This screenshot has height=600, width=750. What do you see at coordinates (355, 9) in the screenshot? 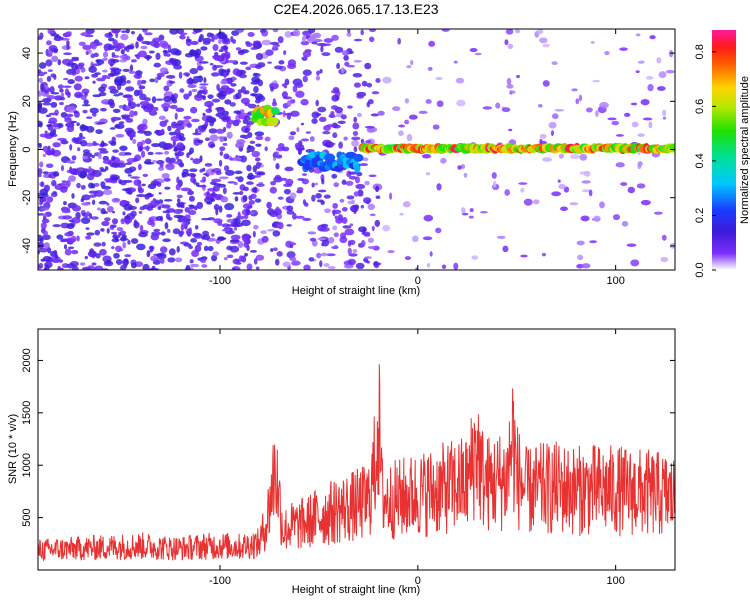
I see `figure-title: C2E4.2026.065.17.13.E23` at bounding box center [355, 9].